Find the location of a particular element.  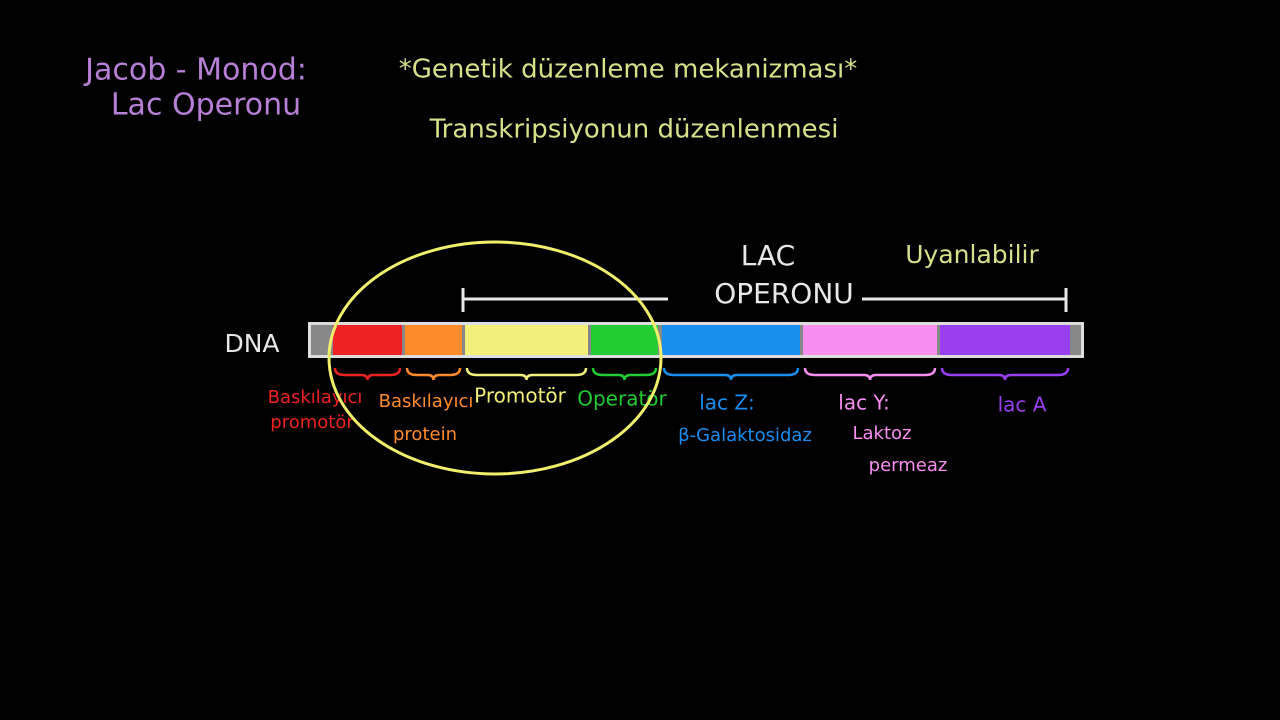

segment-label: Operatör is located at coordinates (622, 399).